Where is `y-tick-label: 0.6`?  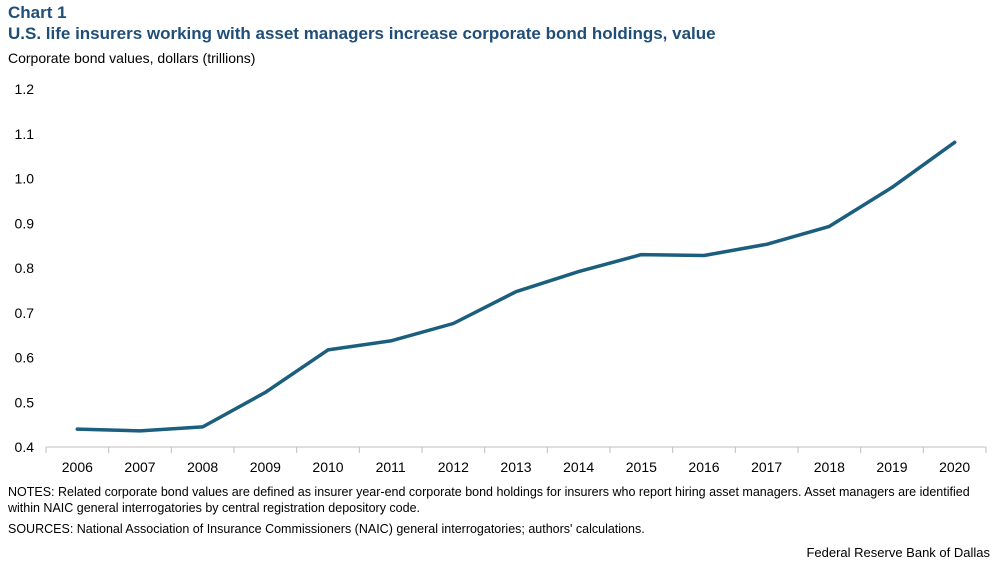
y-tick-label: 0.6 is located at coordinates (25, 358).